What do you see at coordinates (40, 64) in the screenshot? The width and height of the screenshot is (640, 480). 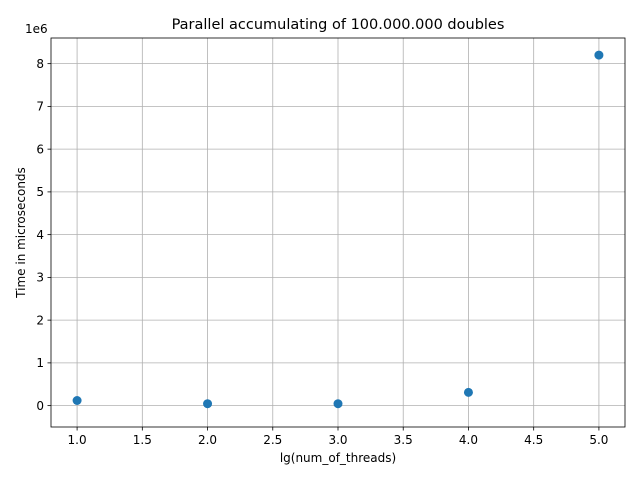 I see `y-tick-label: 8` at bounding box center [40, 64].